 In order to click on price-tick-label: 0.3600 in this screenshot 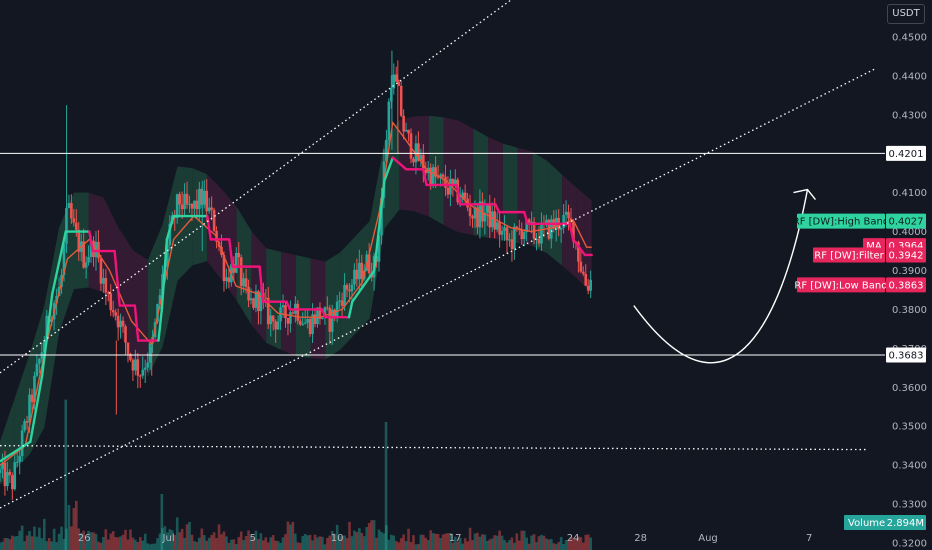, I will do `click(909, 388)`.